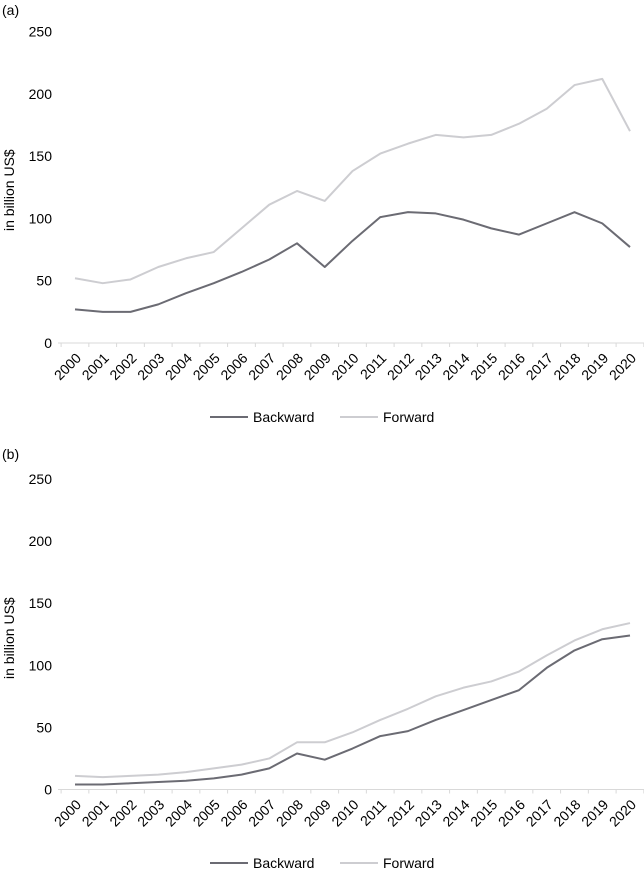 This screenshot has height=874, width=644. I want to click on panel-label-a: (a), so click(11, 10).